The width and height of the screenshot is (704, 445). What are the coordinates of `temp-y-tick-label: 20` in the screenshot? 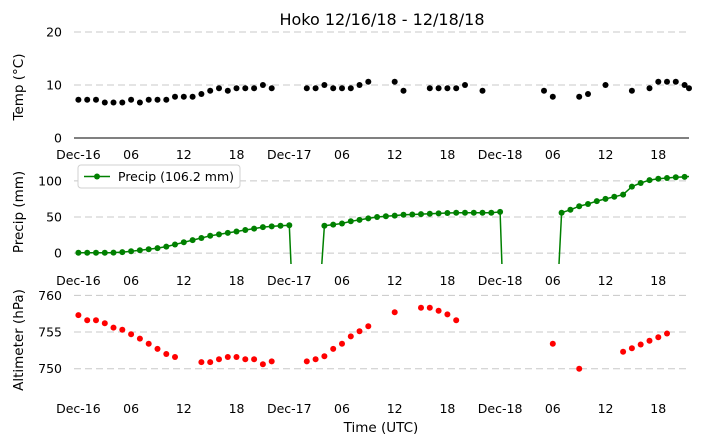 It's located at (54, 32).